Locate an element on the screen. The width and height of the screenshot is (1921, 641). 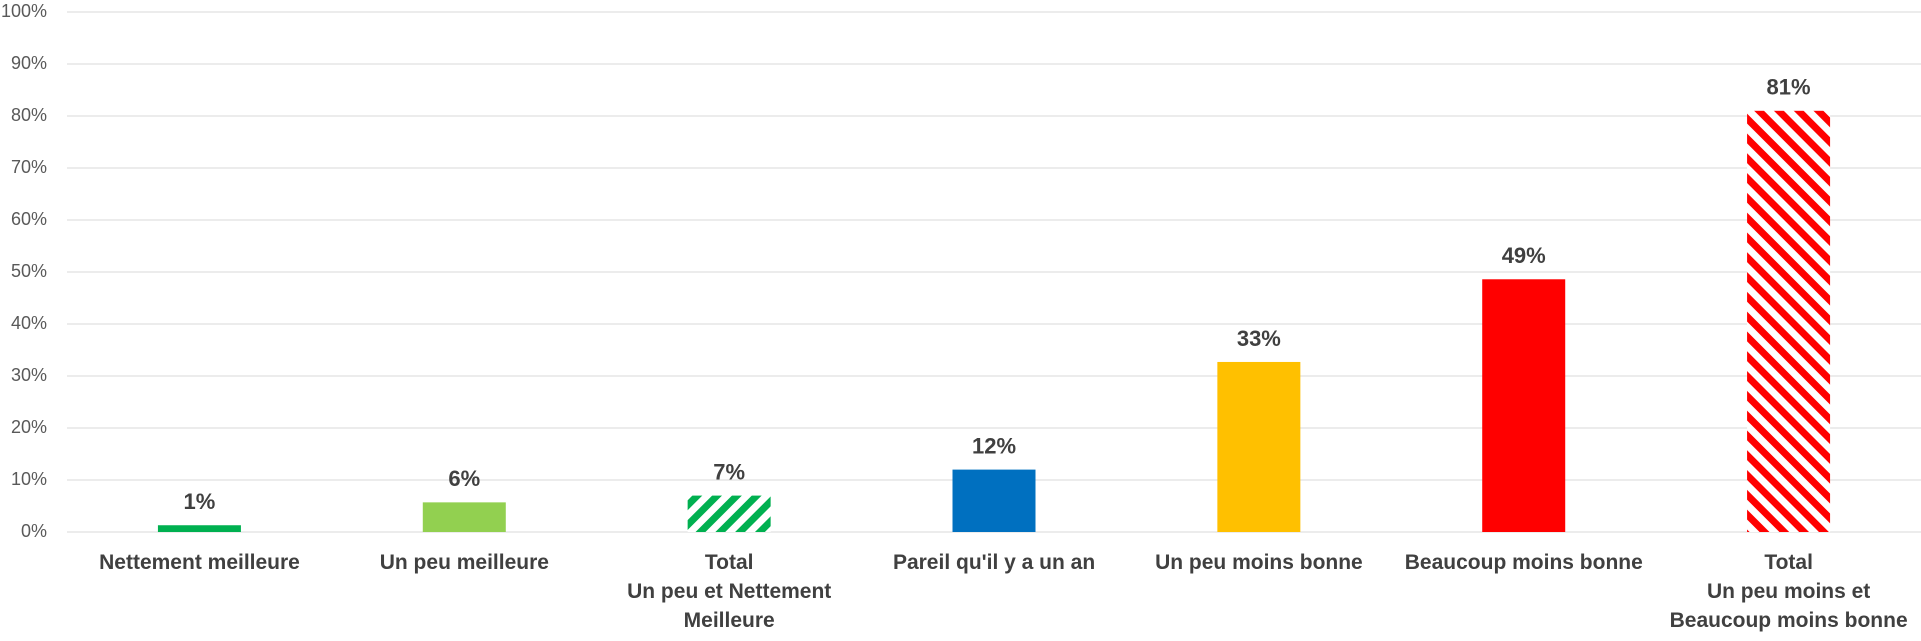
x-tick-label: Un peu moins bonne is located at coordinates (1259, 562).